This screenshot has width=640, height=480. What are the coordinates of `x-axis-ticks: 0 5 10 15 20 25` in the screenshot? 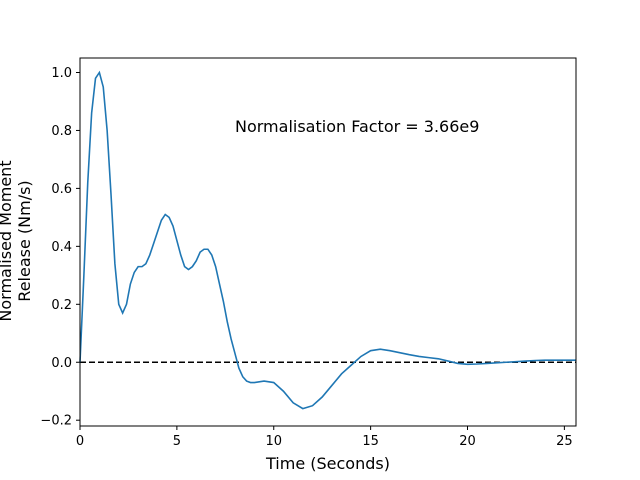 It's located at (324, 437).